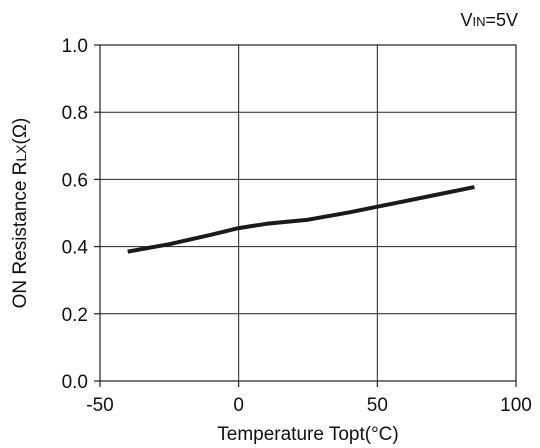 This screenshot has height=448, width=540. What do you see at coordinates (75, 180) in the screenshot?
I see `y-tick-label: 0.6` at bounding box center [75, 180].